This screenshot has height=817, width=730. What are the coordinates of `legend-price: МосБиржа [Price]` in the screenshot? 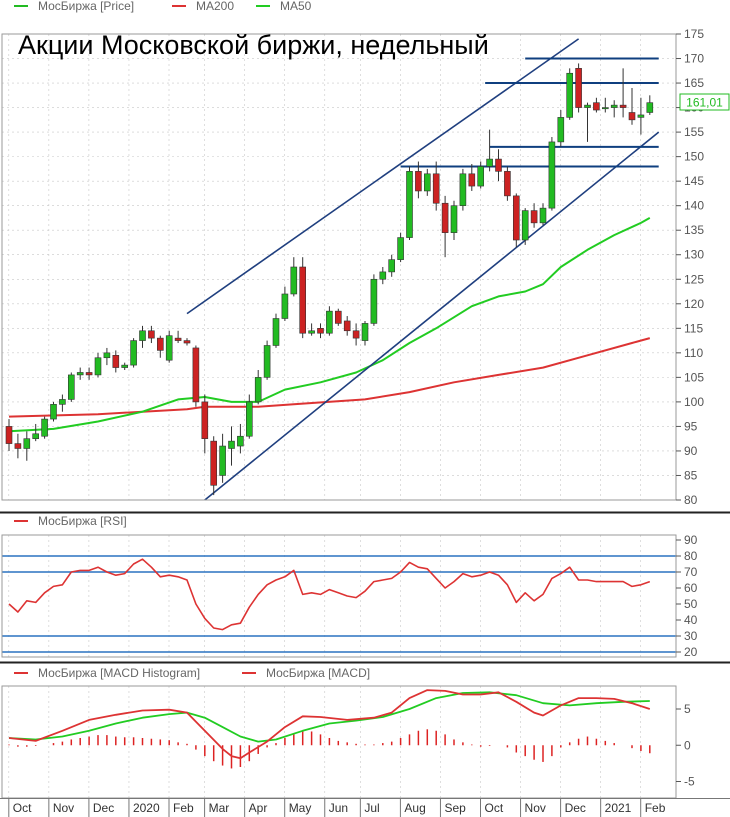 It's located at (86, 6).